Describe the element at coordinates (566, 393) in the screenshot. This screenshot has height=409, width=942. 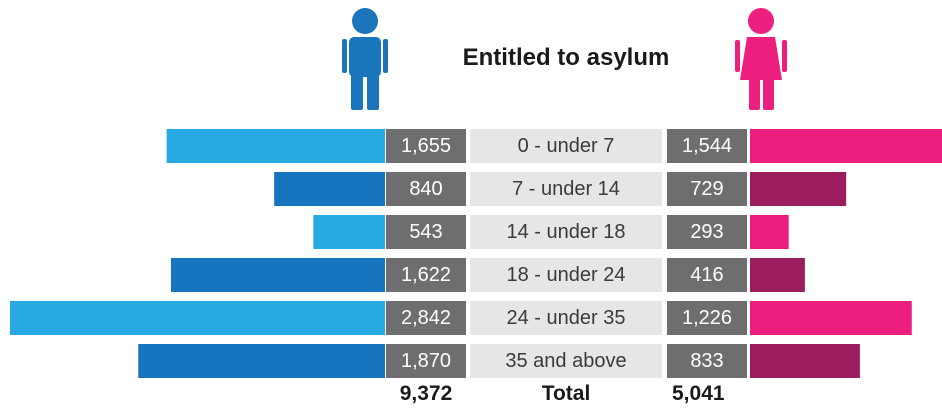
I see `total-label: Total` at that location.